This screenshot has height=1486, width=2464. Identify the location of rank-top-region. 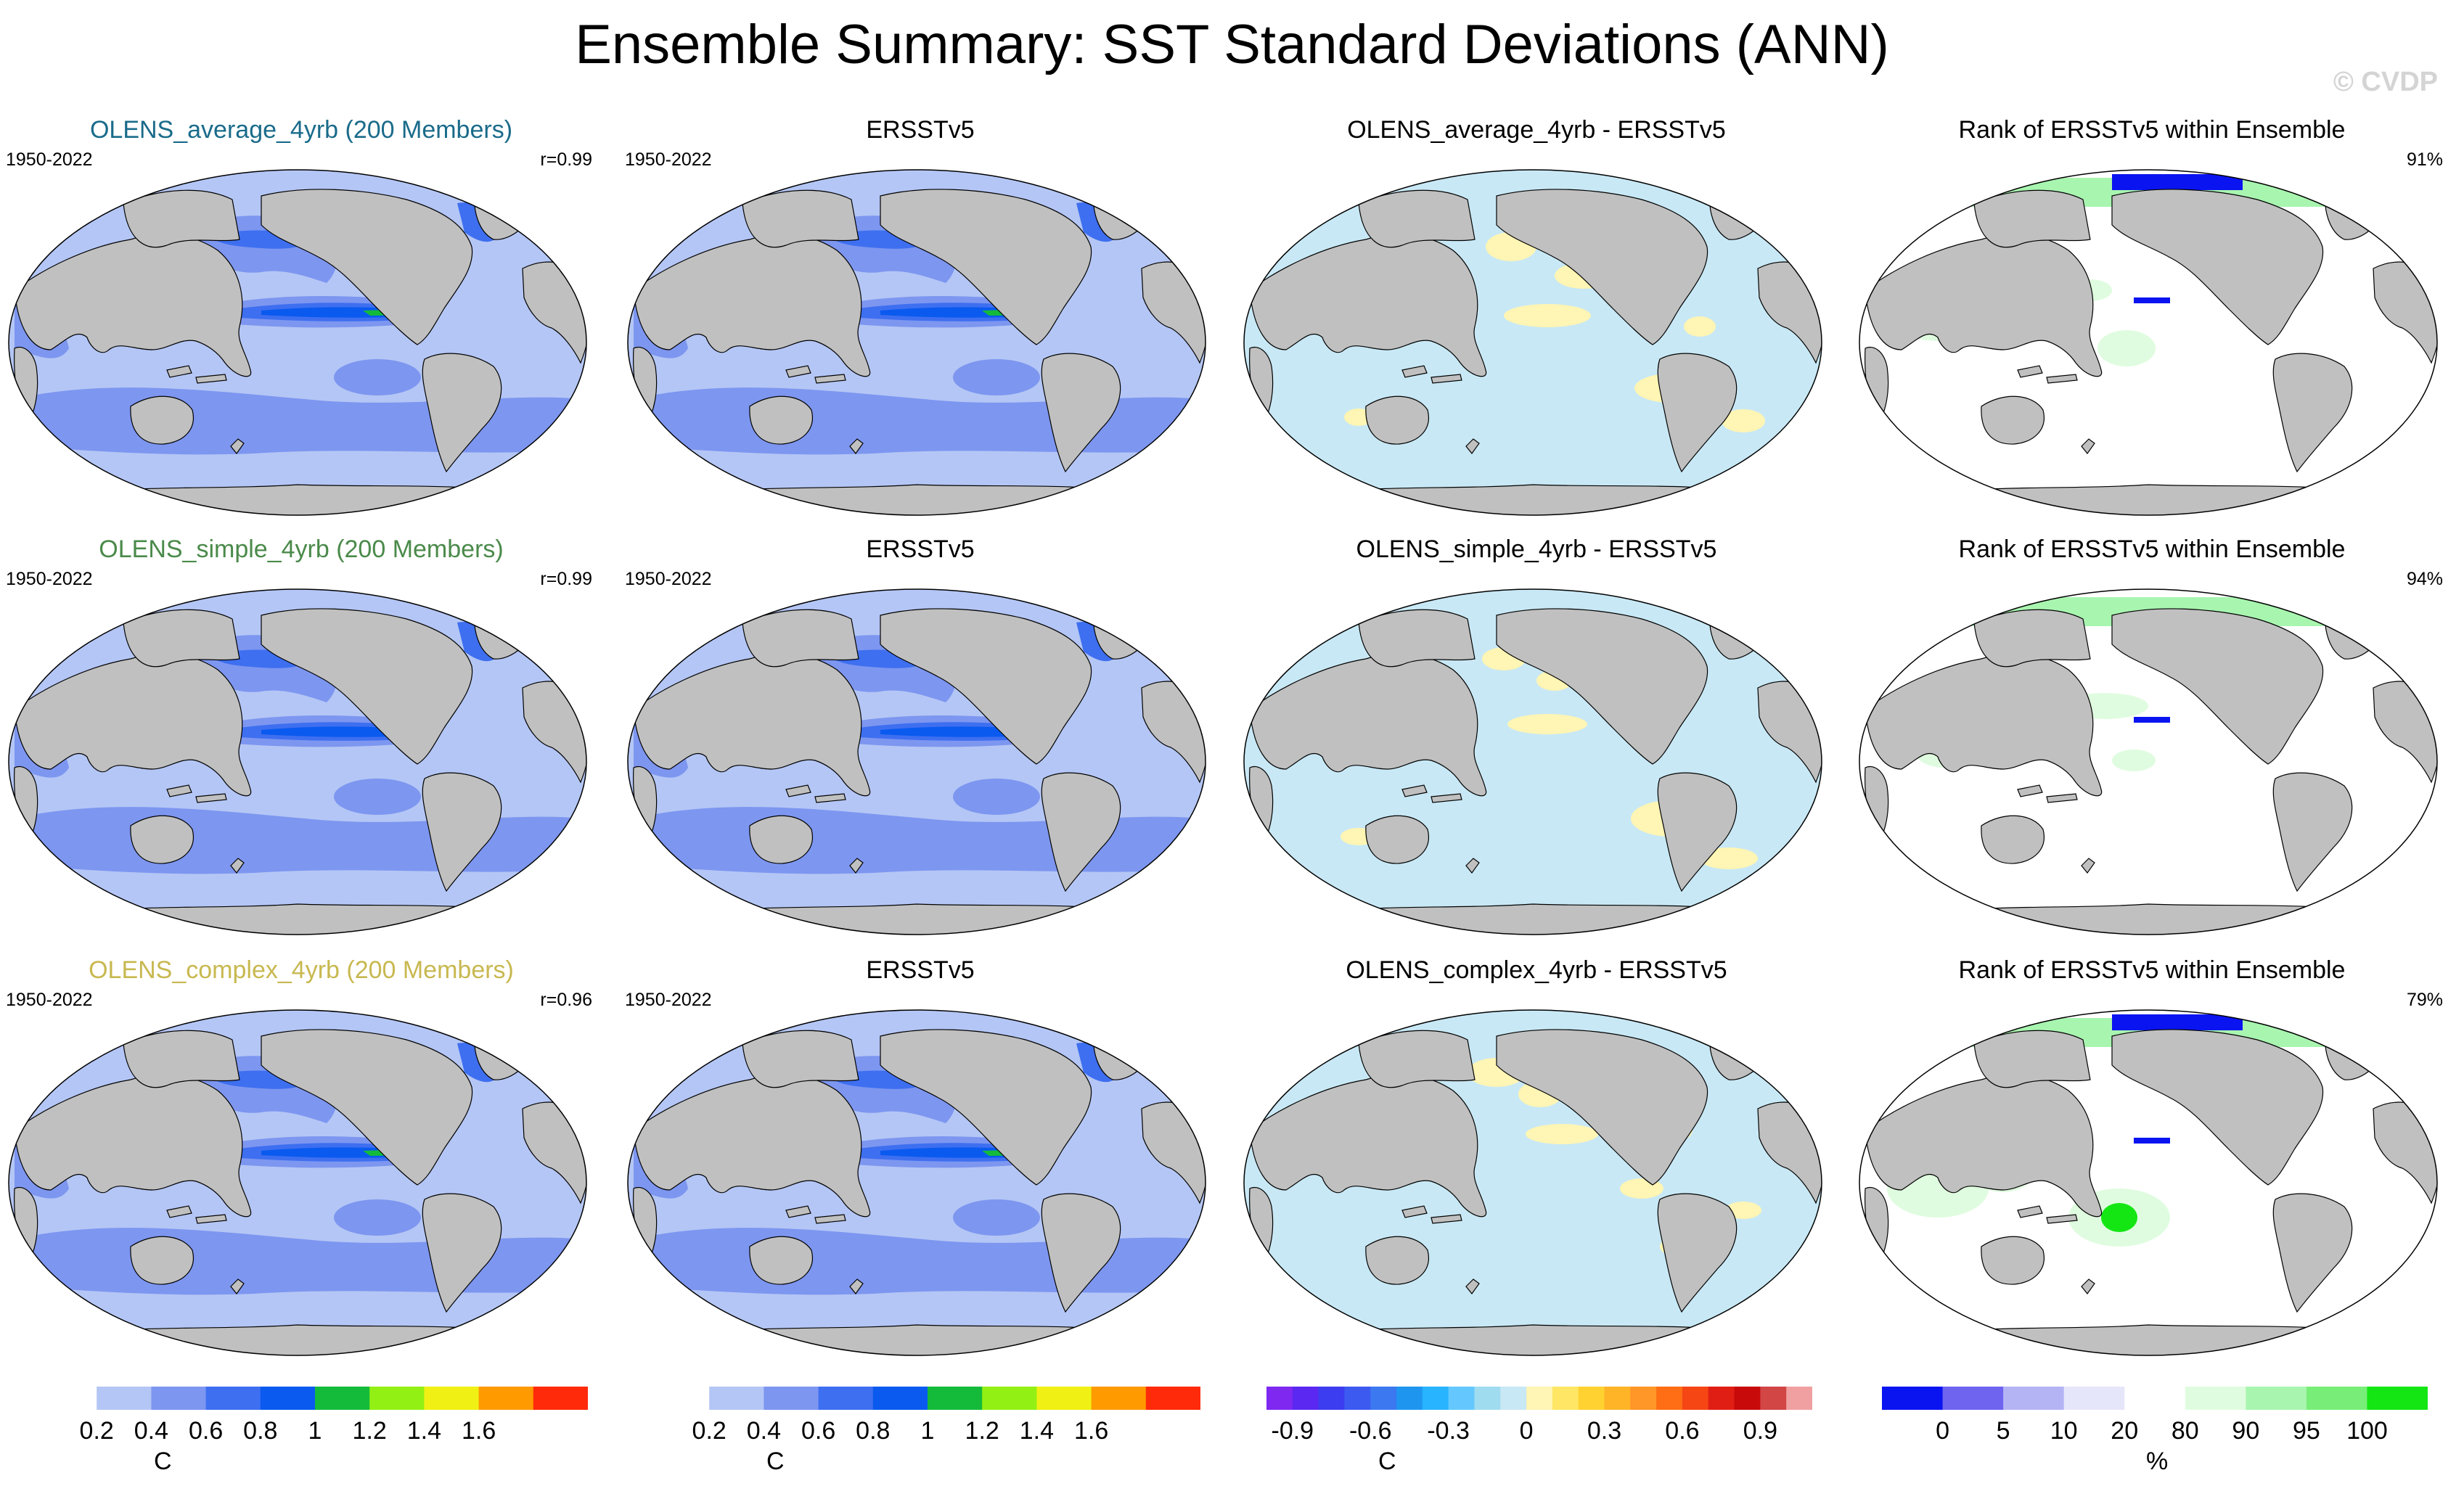
(2119, 1217).